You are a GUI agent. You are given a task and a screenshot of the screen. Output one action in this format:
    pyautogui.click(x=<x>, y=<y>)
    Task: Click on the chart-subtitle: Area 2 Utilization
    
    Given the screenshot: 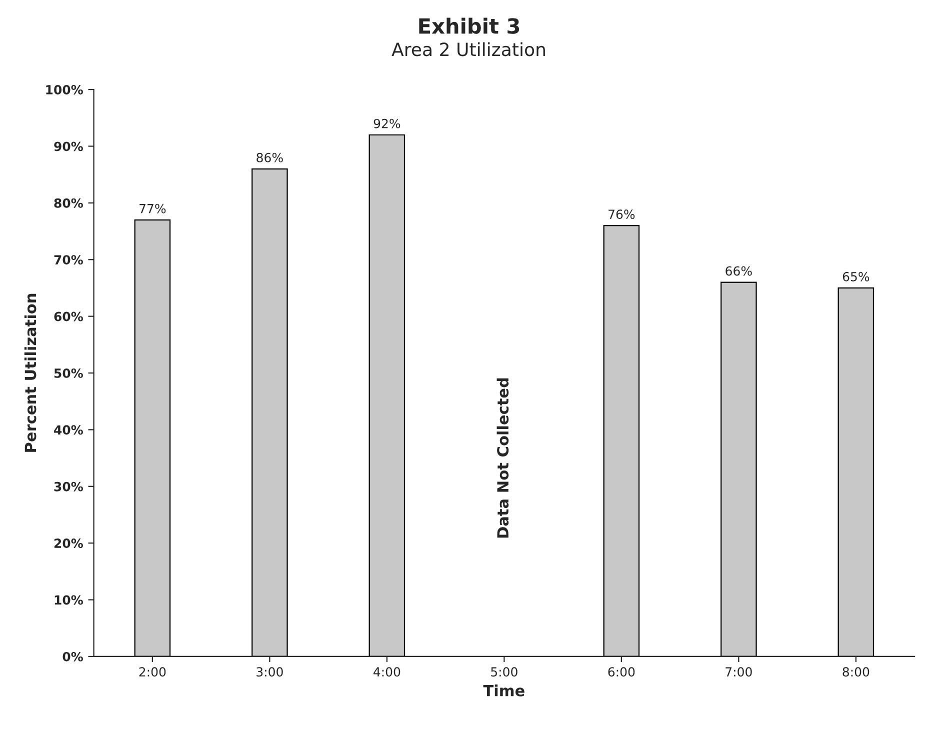 What is the action you would take?
    pyautogui.click(x=468, y=49)
    